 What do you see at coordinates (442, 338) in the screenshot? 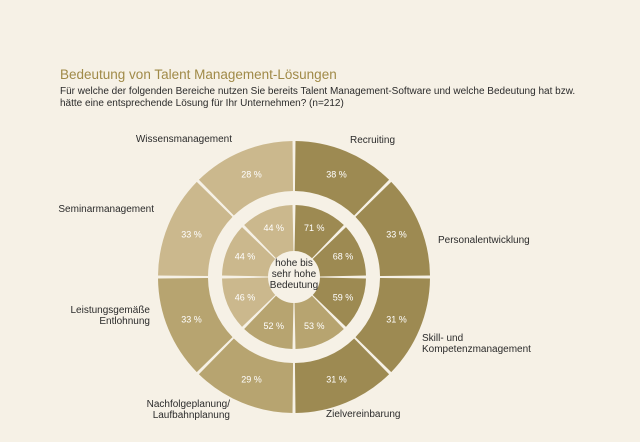
I see `category-label-3-line-1: Skill- und` at bounding box center [442, 338].